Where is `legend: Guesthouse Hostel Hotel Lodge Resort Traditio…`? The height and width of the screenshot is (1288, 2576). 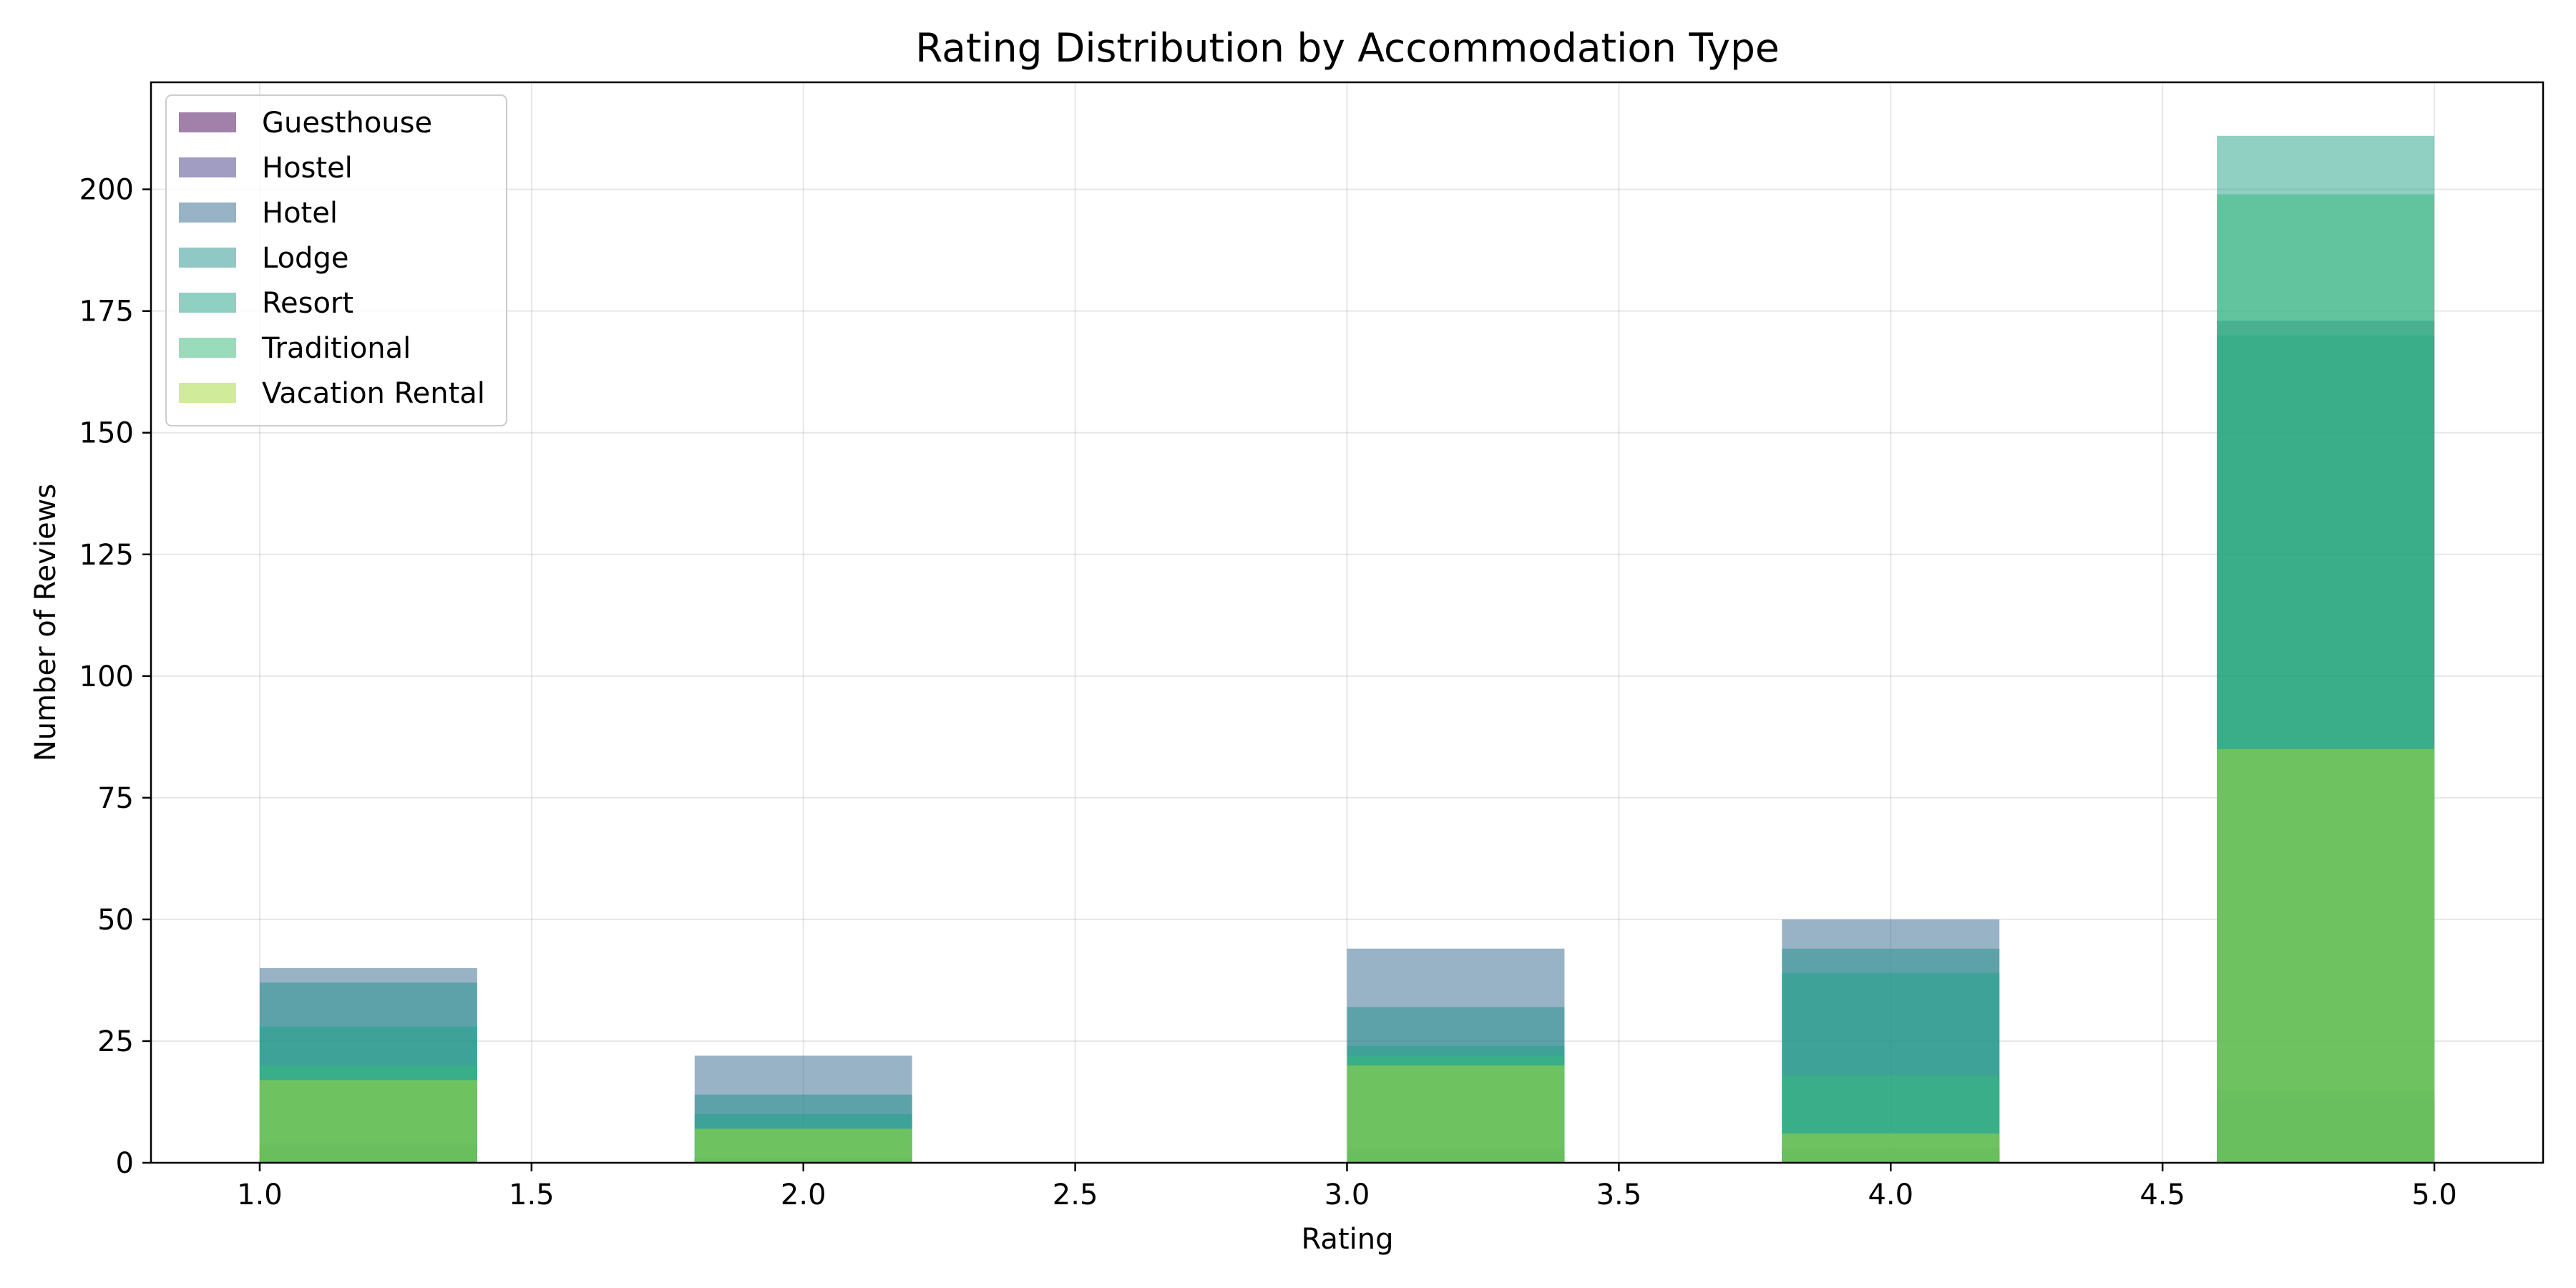
legend: Guesthouse Hostel Hotel Lodge Resort Traditio… is located at coordinates (336, 260).